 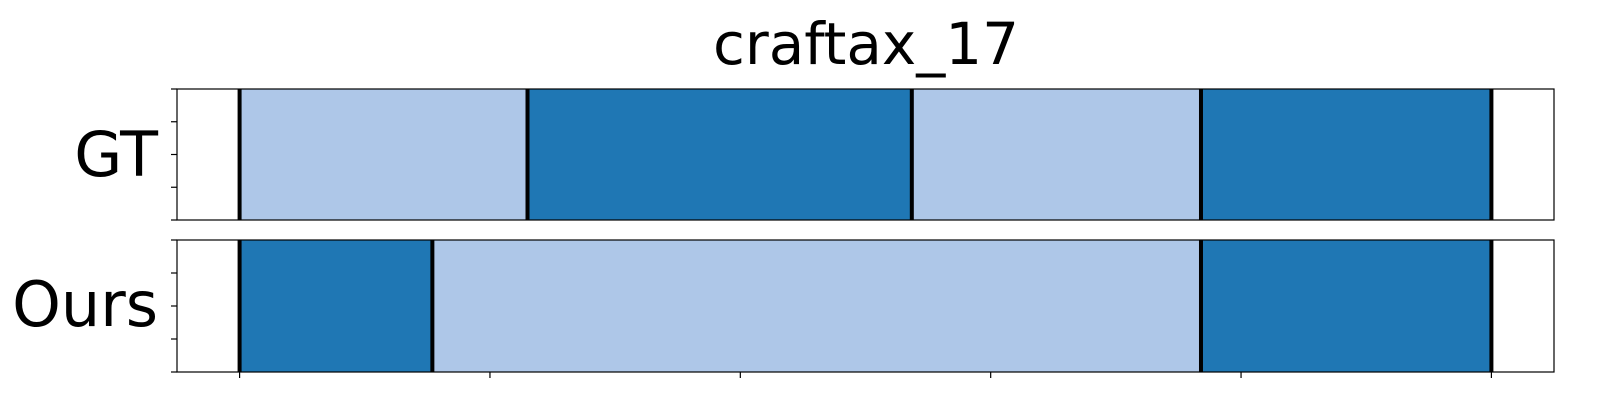 What do you see at coordinates (866, 44) in the screenshot?
I see `chart-title: craftax_17` at bounding box center [866, 44].